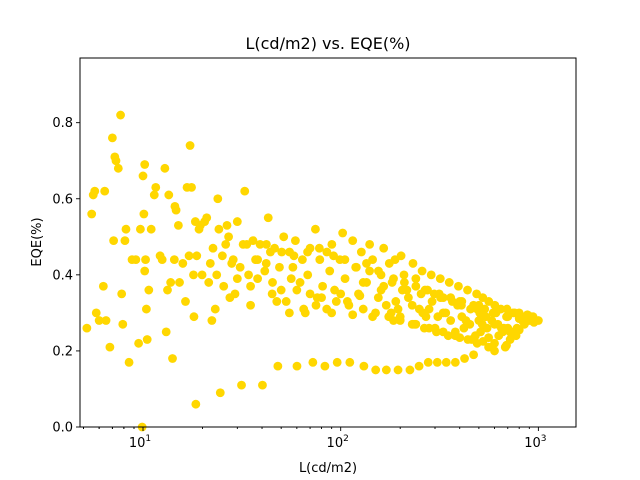 The height and width of the screenshot is (480, 640). Describe the element at coordinates (62, 275) in the screenshot. I see `y-tick-label: 0.4` at that location.